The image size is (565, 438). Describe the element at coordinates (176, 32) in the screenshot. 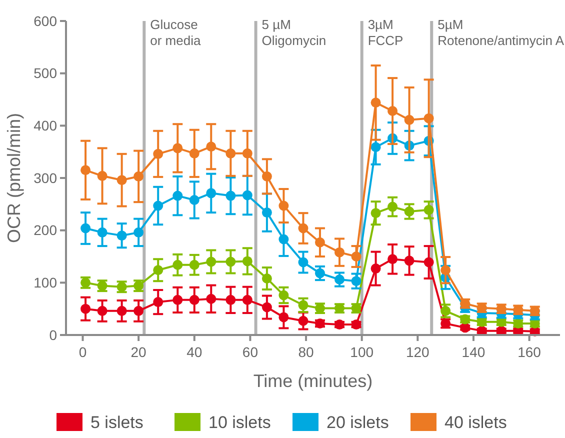

I see `ref-line-label: Glucose or media` at that location.